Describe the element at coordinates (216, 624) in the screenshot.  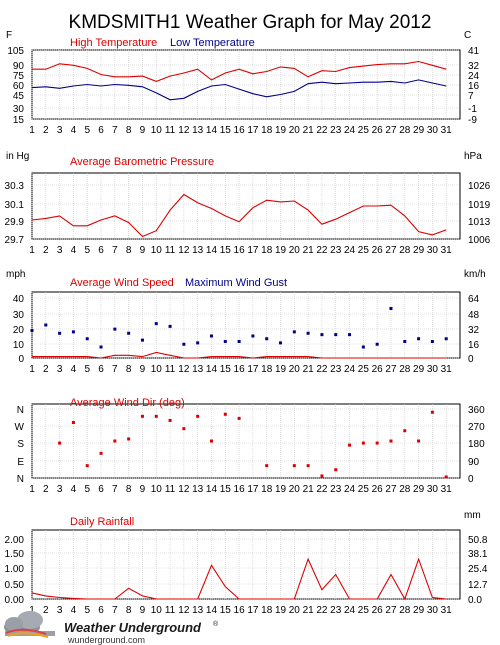
I see `brand-registered-mark: ®` at that location.